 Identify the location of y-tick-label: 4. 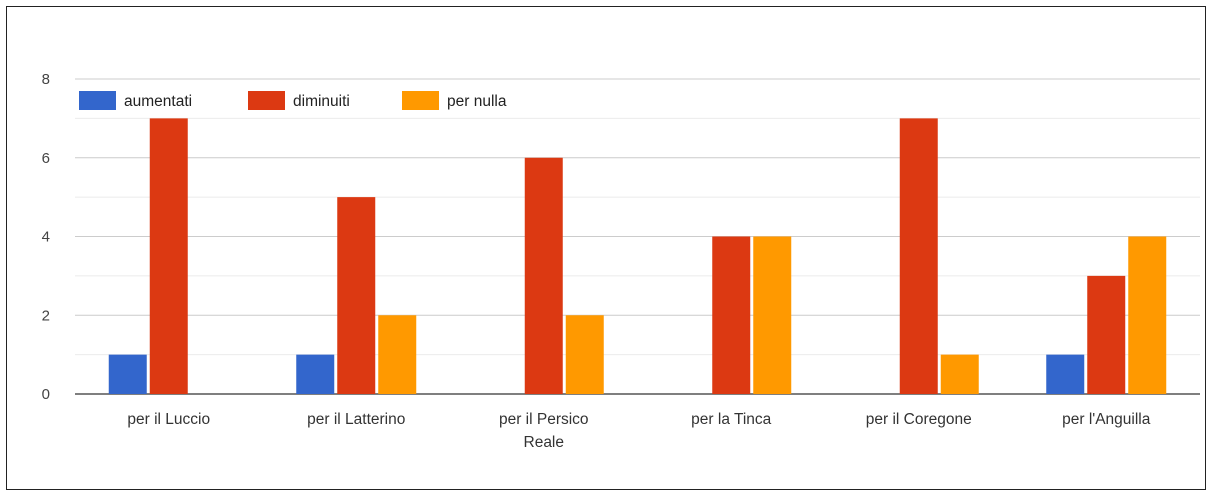
(46, 237).